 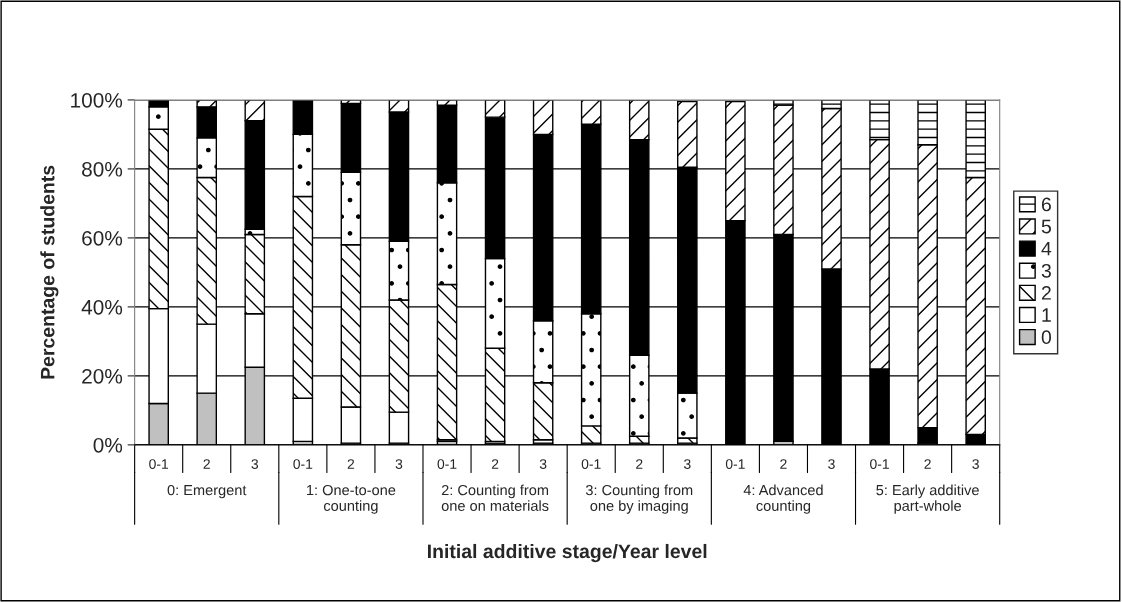 What do you see at coordinates (207, 491) in the screenshot?
I see `text: 0: Emergent` at bounding box center [207, 491].